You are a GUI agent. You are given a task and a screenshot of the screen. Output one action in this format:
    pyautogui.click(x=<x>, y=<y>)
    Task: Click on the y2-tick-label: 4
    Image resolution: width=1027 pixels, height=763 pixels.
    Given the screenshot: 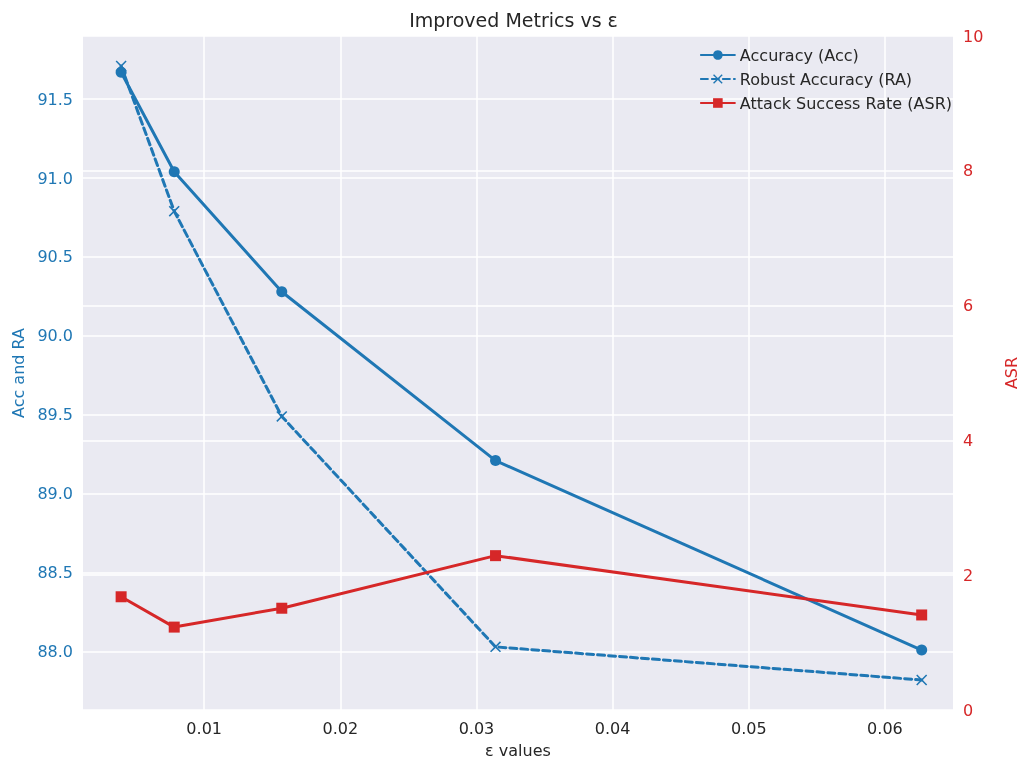 What is the action you would take?
    pyautogui.click(x=968, y=440)
    